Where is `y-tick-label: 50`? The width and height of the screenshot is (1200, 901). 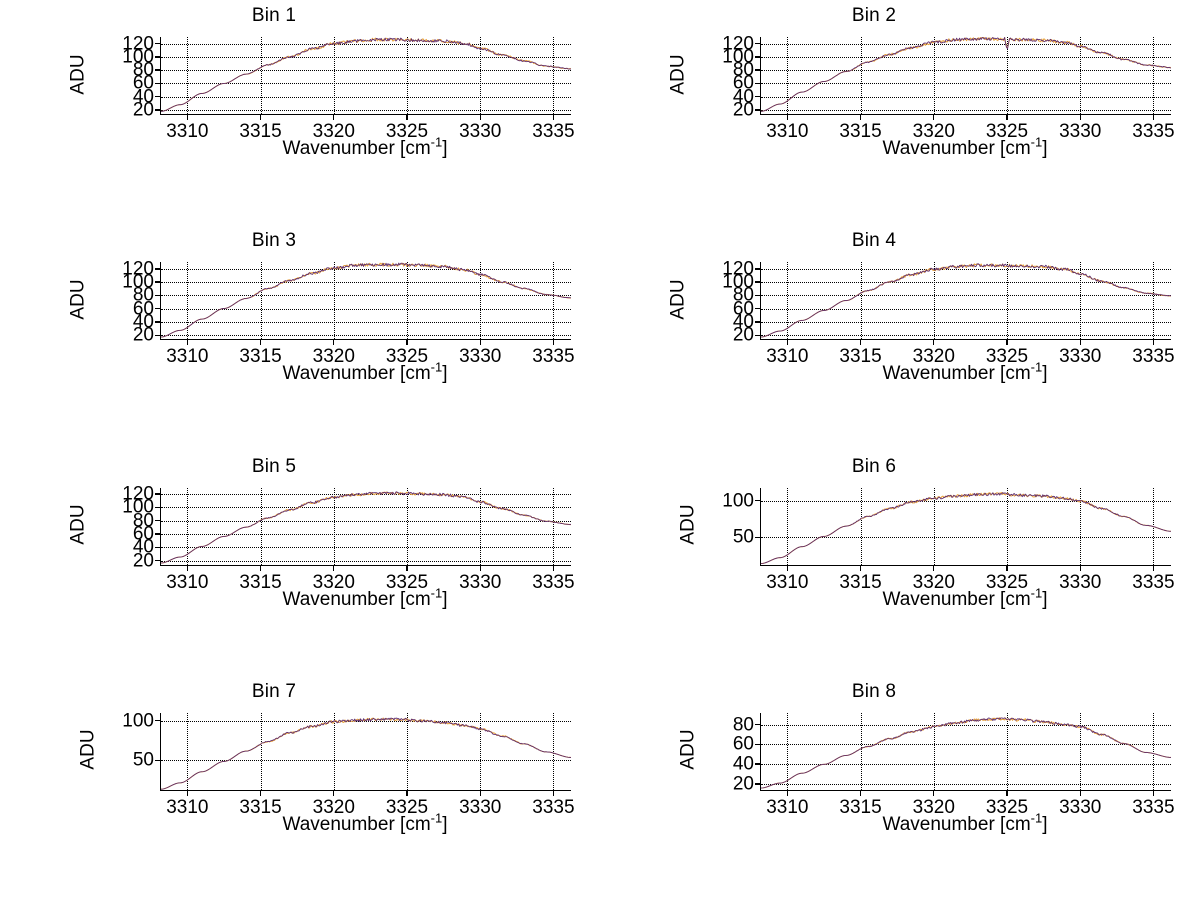 y-tick-label: 50 is located at coordinates (743, 537).